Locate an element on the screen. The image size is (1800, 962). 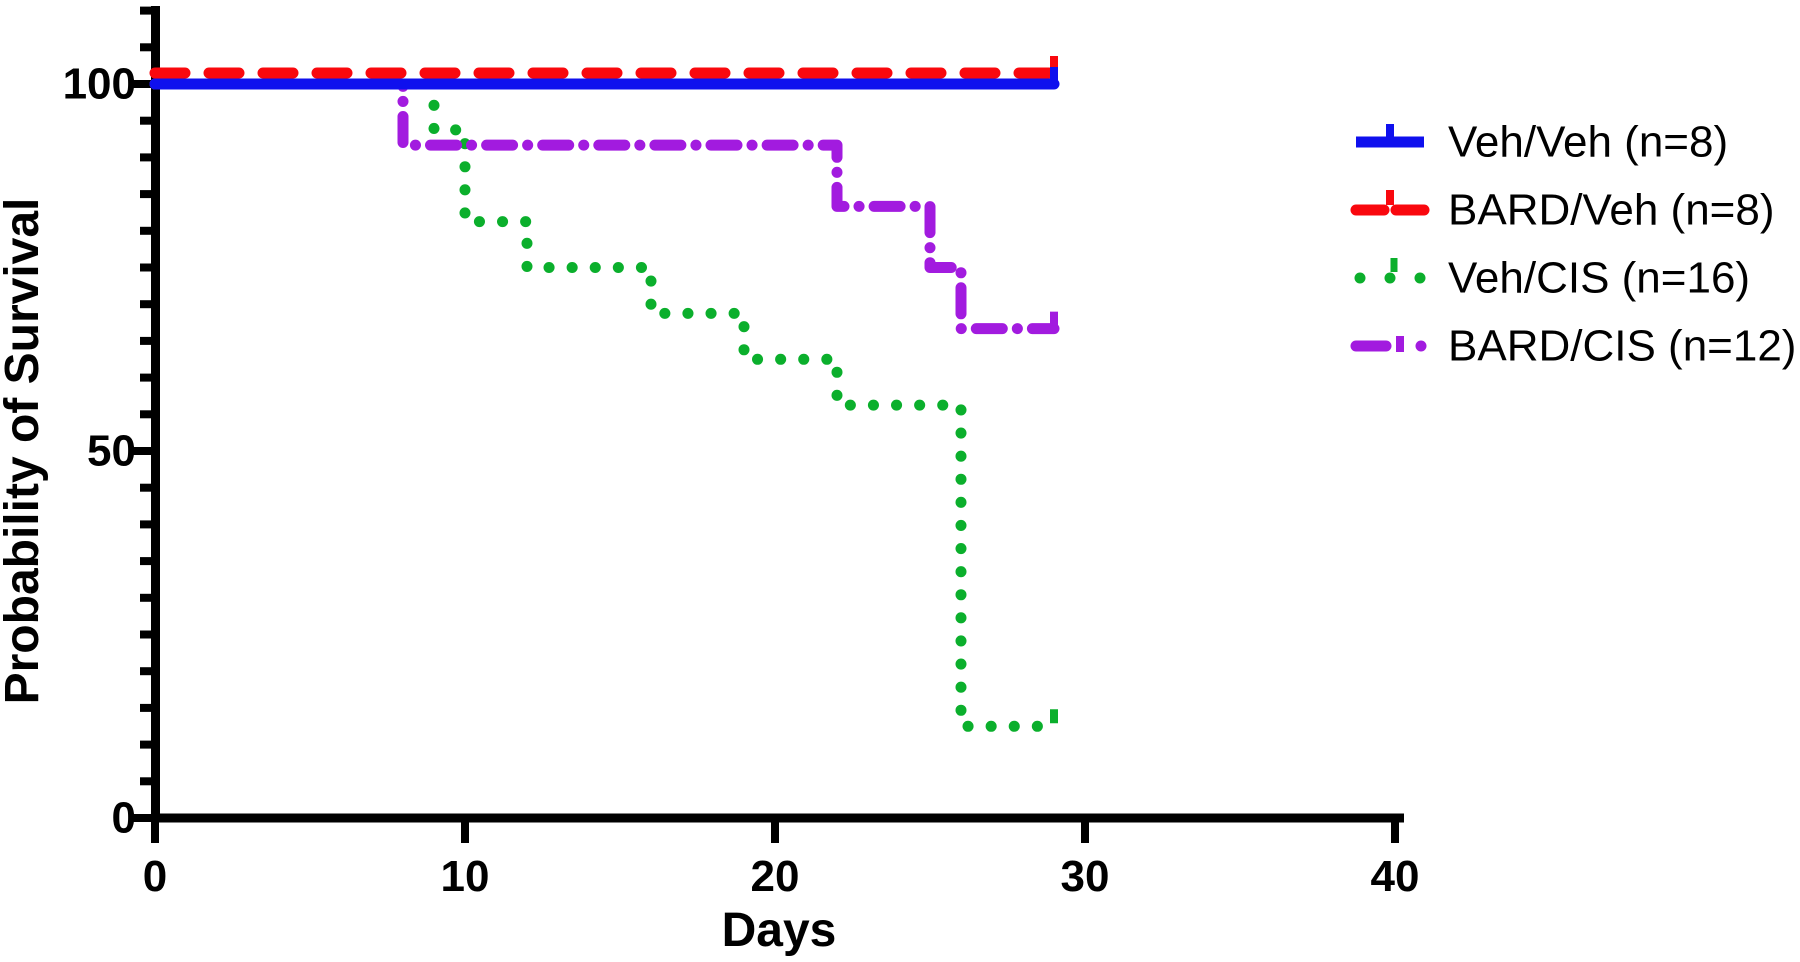
x-tick-label: 30 is located at coordinates (1085, 876).